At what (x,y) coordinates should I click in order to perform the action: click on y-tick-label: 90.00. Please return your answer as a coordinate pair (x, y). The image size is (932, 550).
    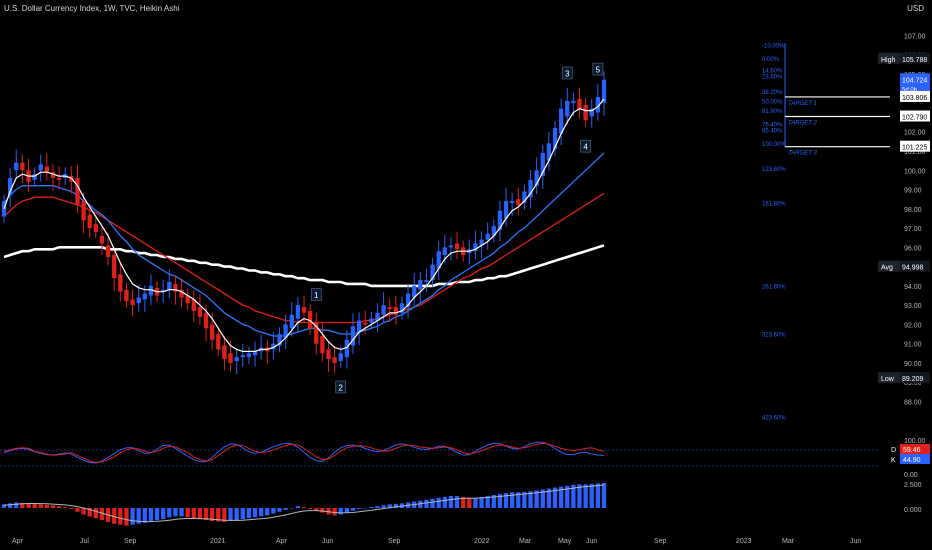
    Looking at the image, I should click on (913, 364).